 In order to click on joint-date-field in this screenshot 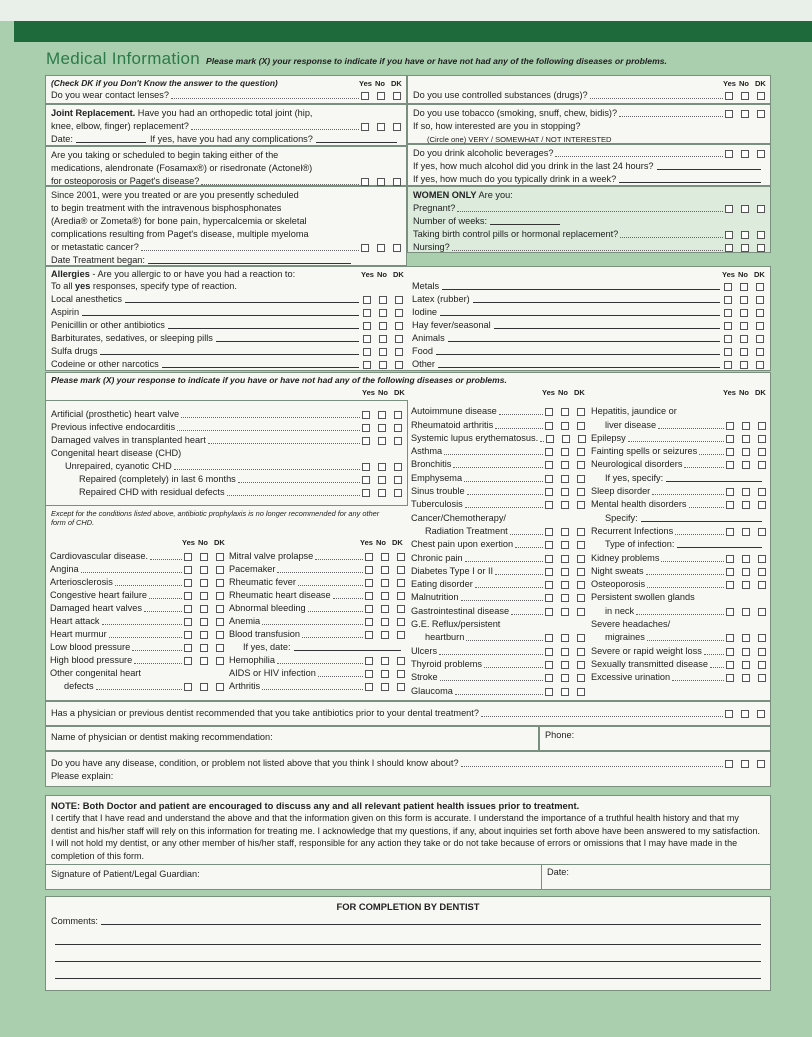, I will do `click(110, 142)`.